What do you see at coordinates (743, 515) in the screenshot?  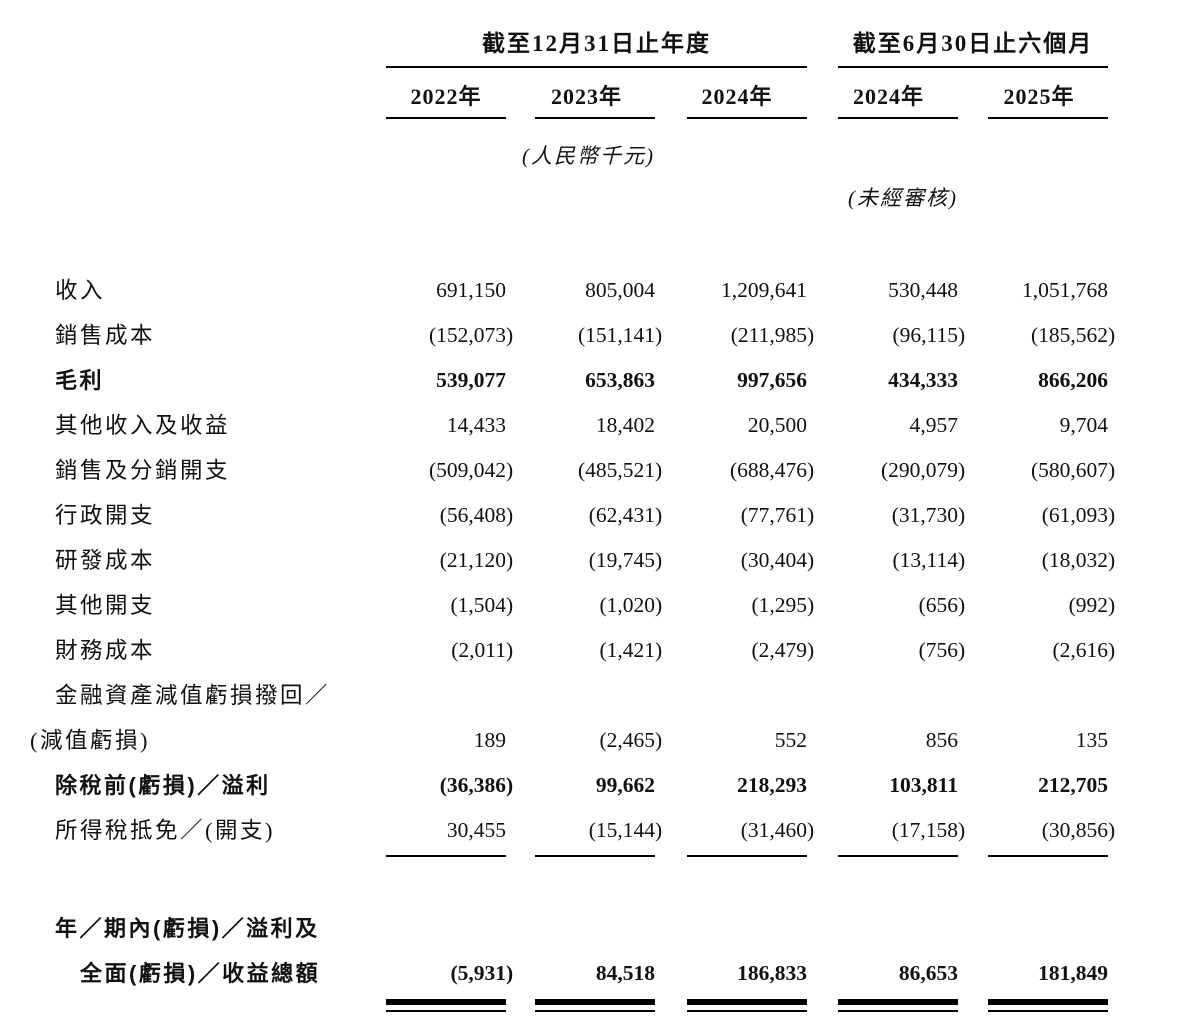 I see `row-value: (77,761)` at bounding box center [743, 515].